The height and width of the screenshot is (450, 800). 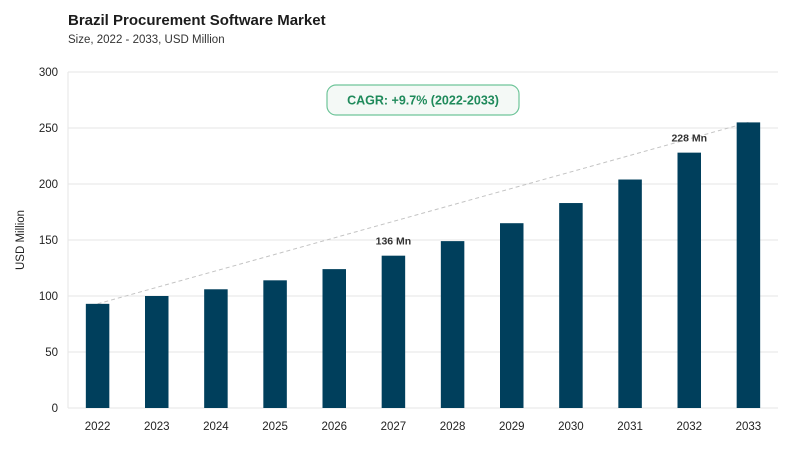 What do you see at coordinates (571, 305) in the screenshot?
I see `bar-2030` at bounding box center [571, 305].